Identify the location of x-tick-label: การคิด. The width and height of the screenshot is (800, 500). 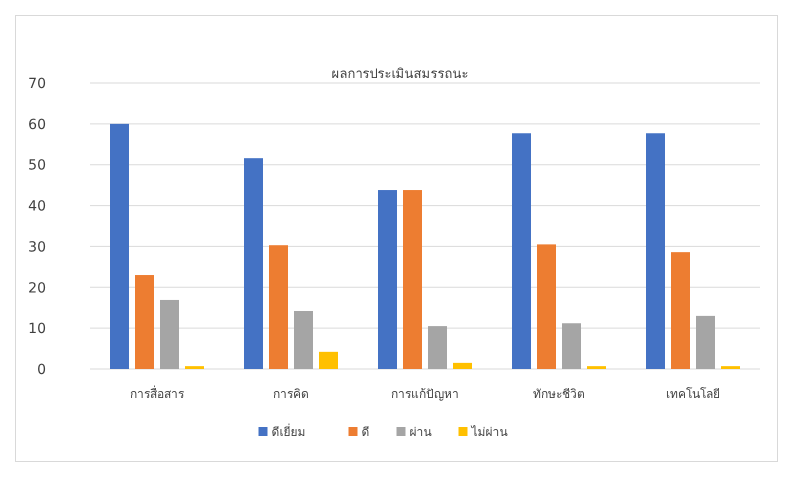
(291, 394).